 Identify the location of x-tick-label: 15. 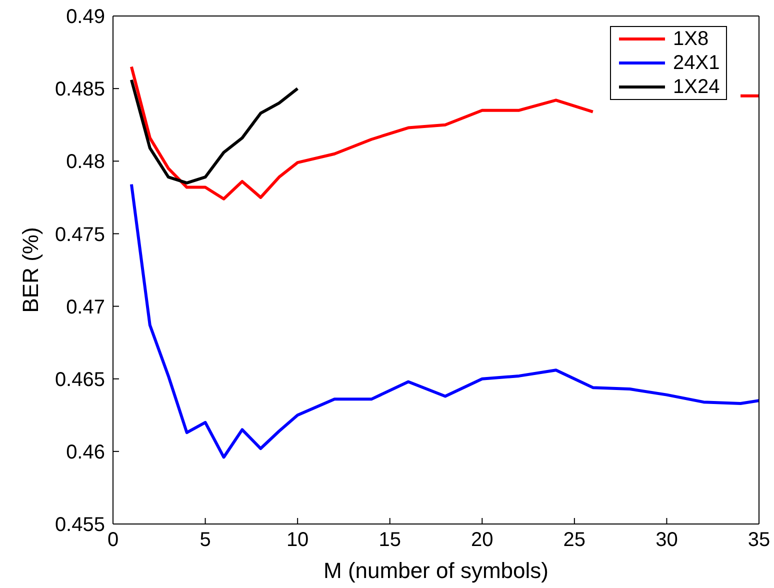
(389, 540).